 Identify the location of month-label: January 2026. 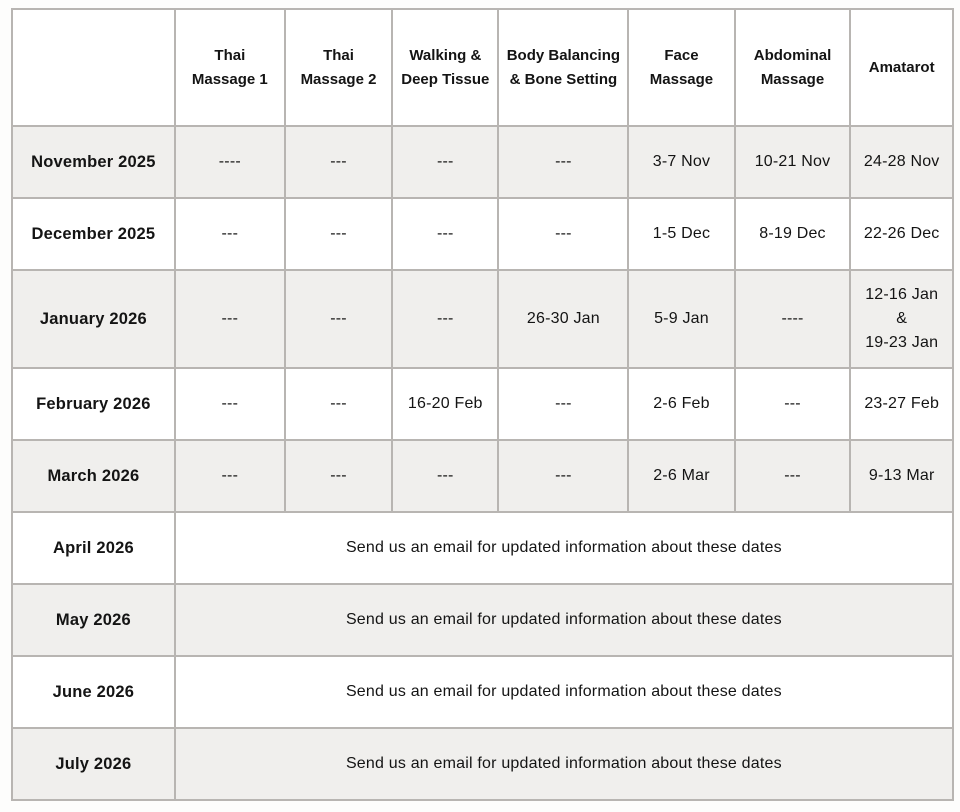
(93, 319).